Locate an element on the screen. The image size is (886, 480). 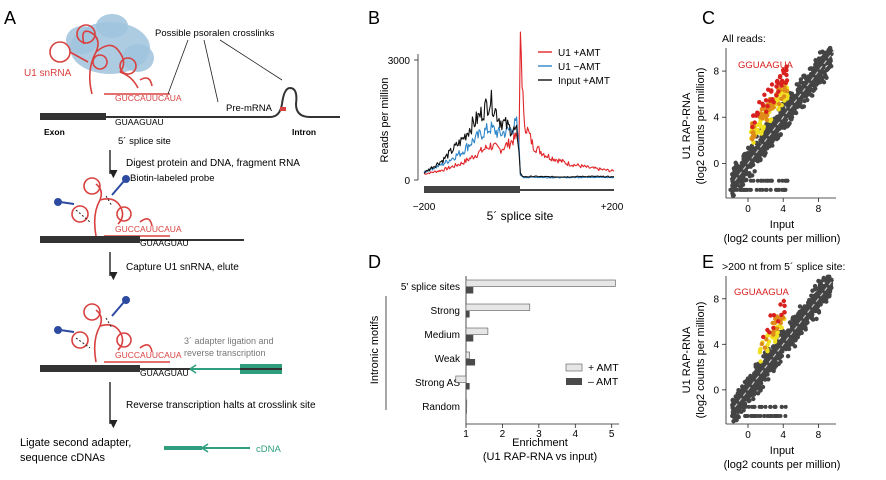
e-plot-xtick-label: 8 is located at coordinates (819, 435).